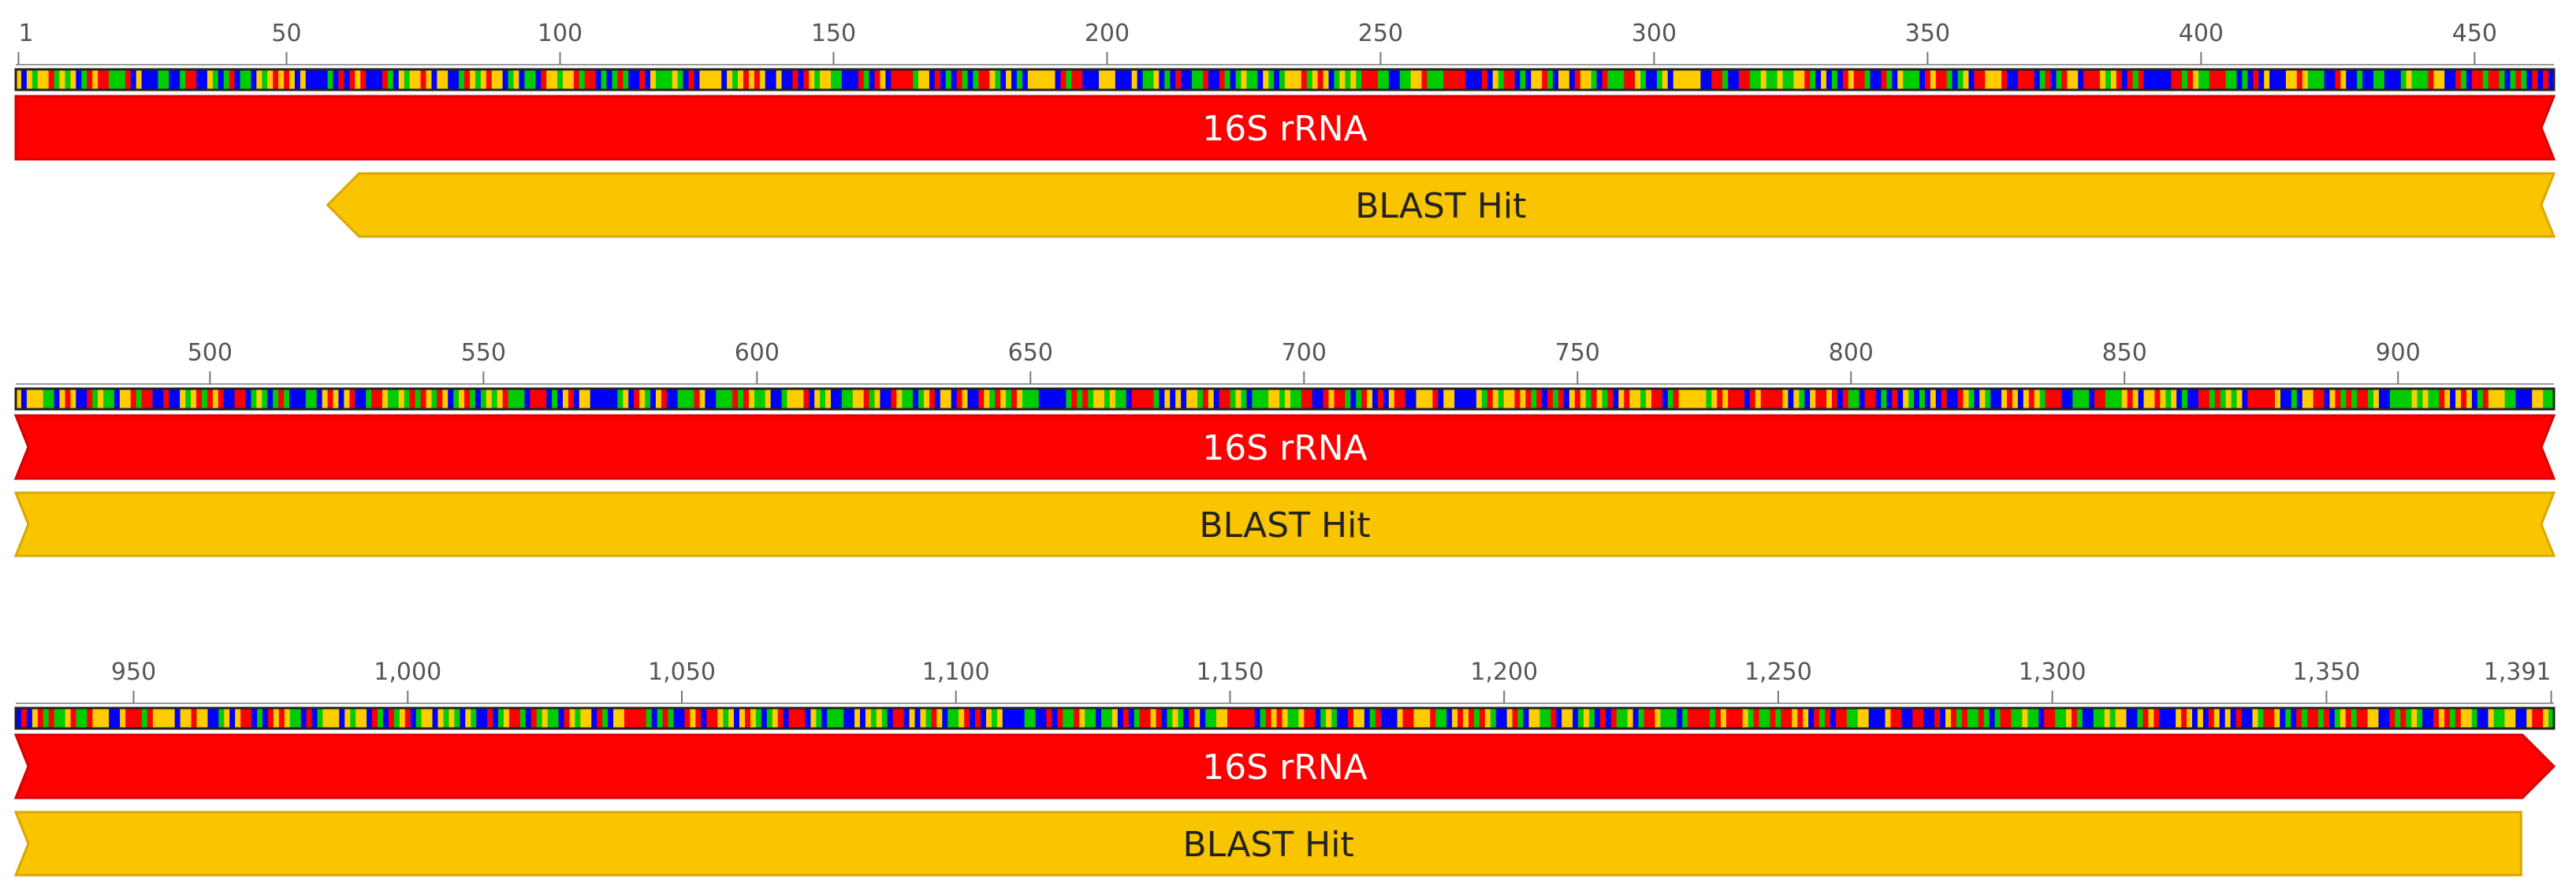  I want to click on ruler-tick-label: 650, so click(1030, 353).